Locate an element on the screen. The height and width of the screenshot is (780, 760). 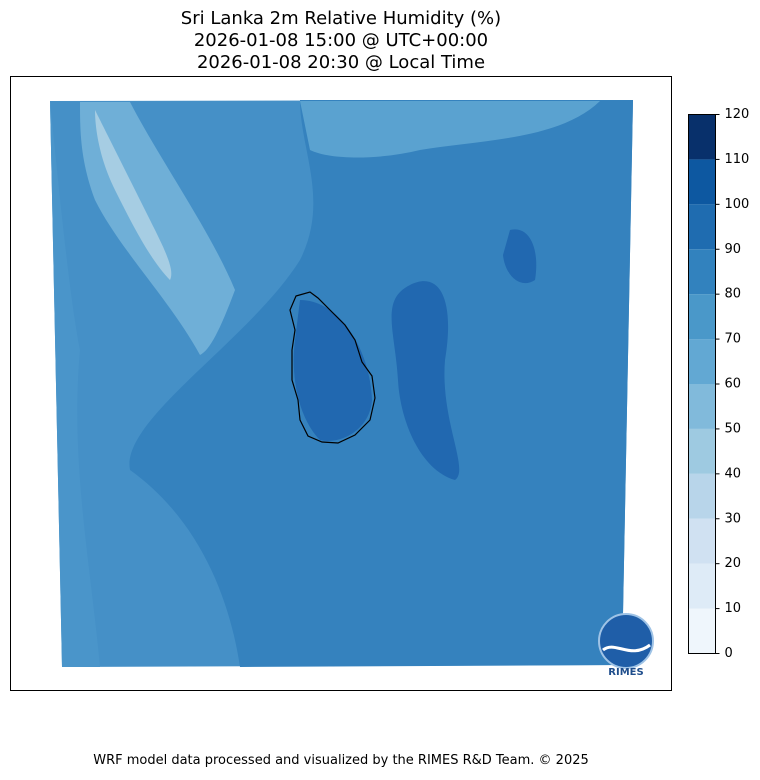
colorbar-tick-label: 80 is located at coordinates (733, 294).